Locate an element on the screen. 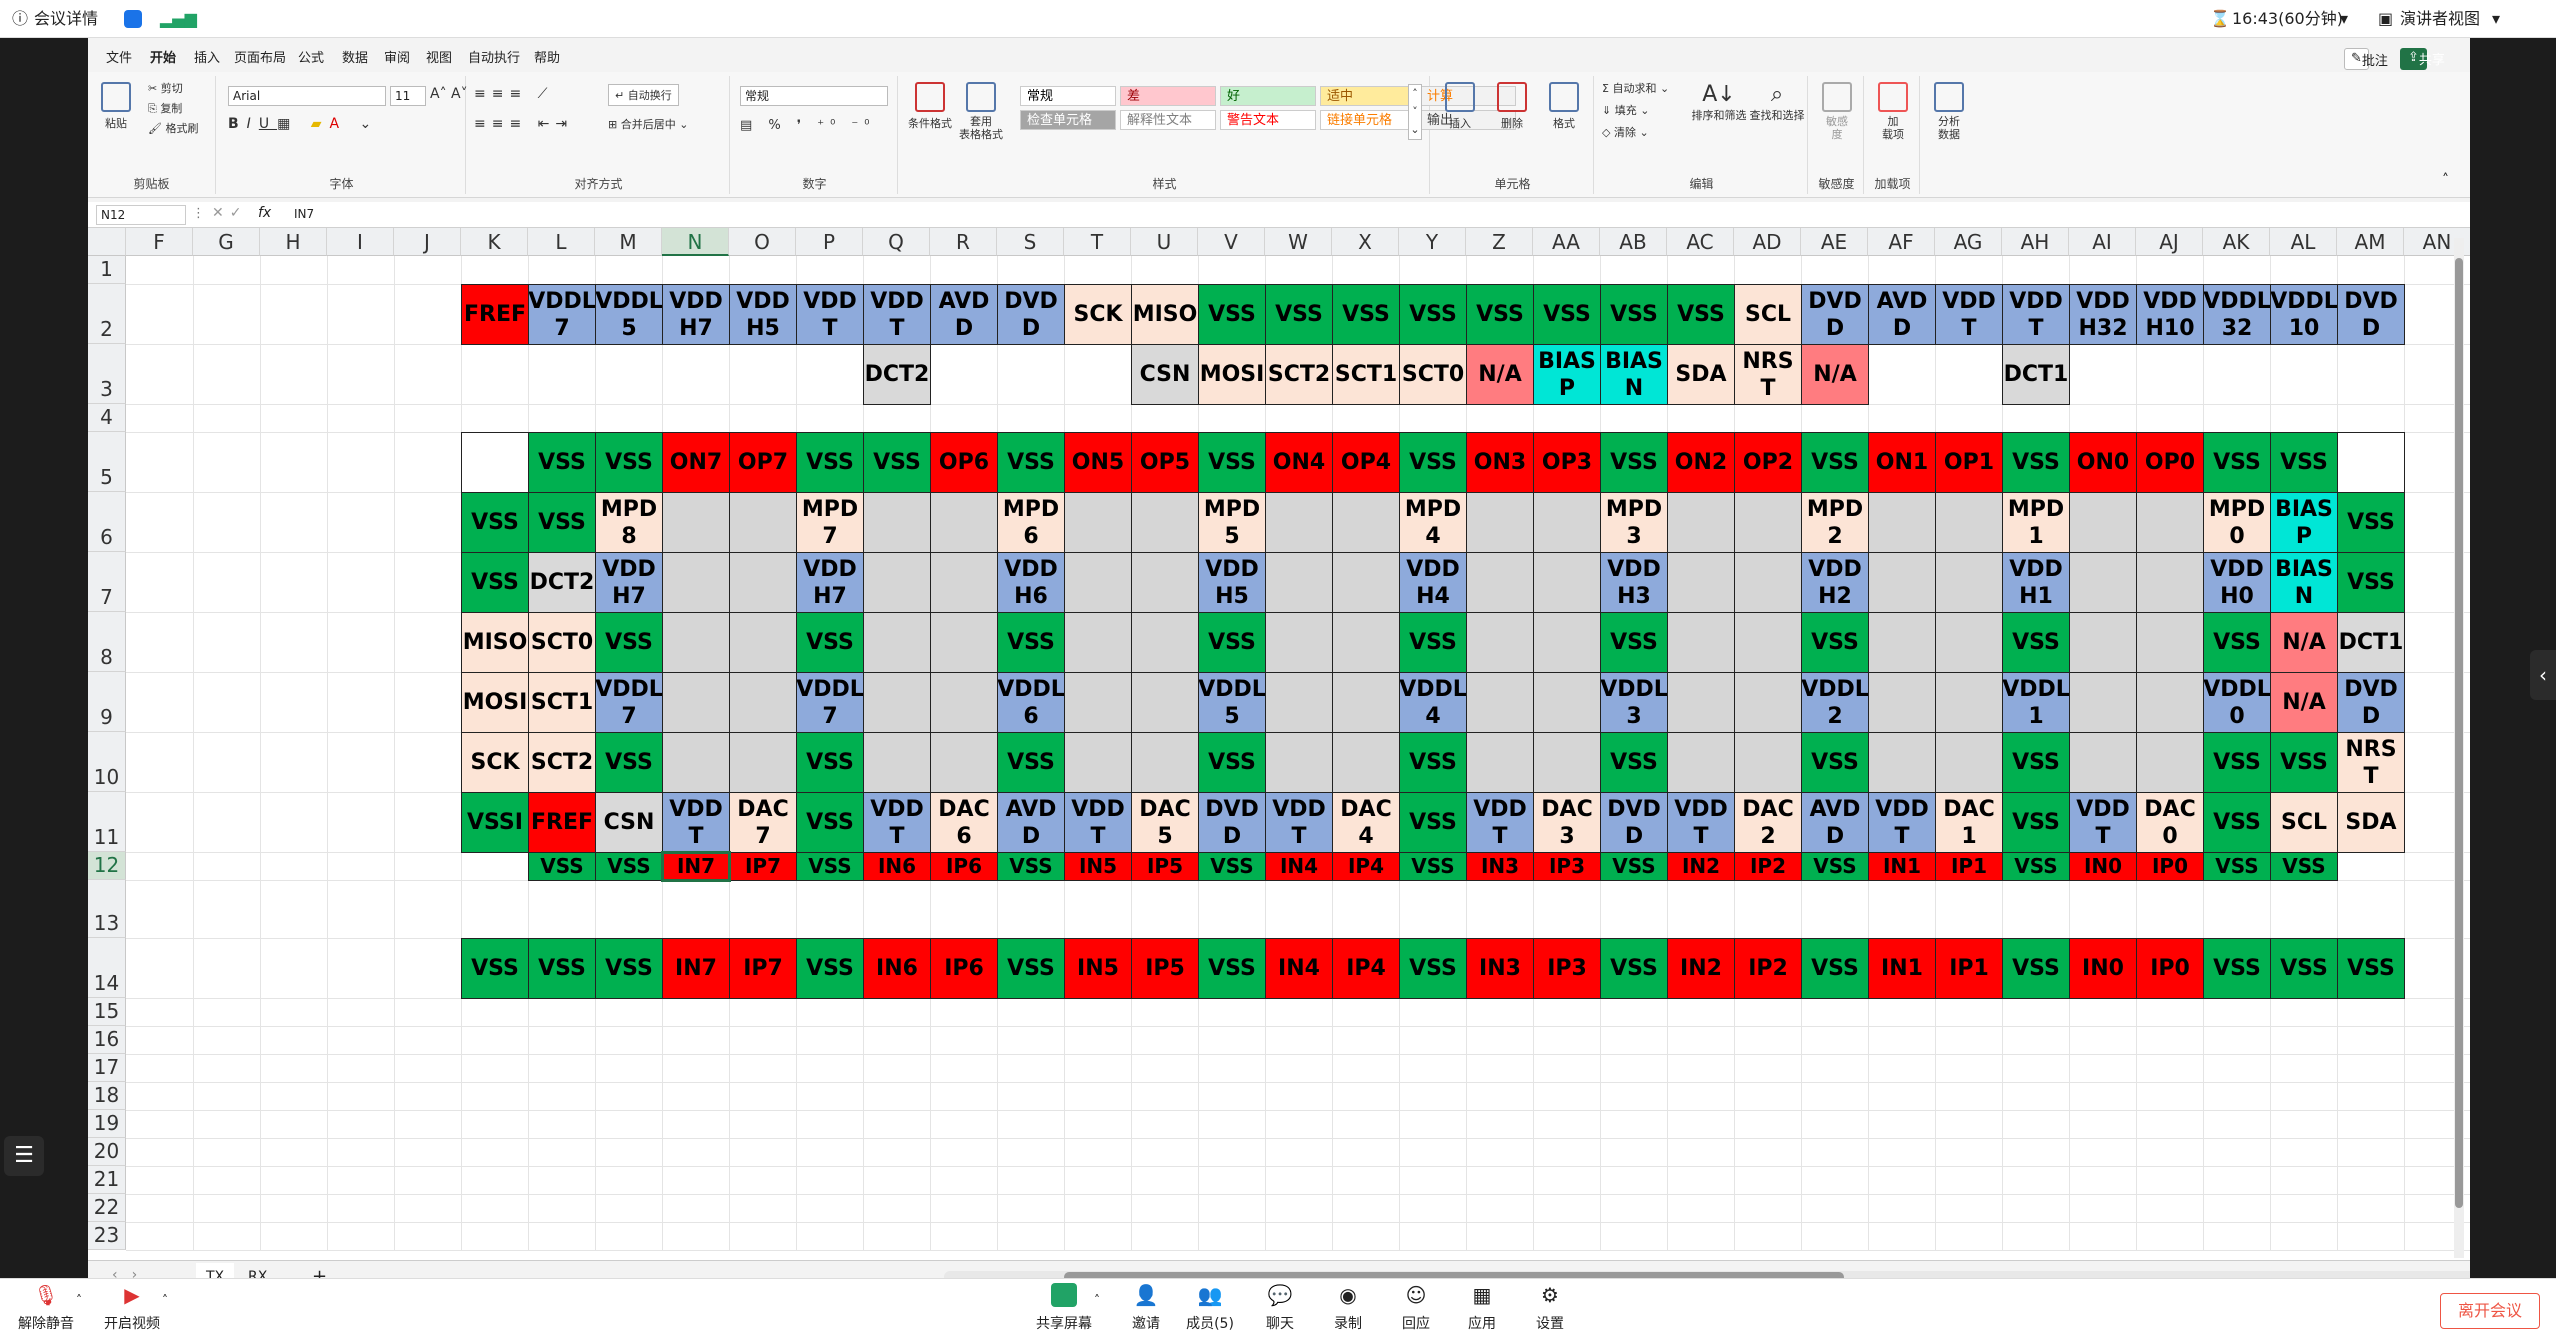  cell-O10 is located at coordinates (763, 762).